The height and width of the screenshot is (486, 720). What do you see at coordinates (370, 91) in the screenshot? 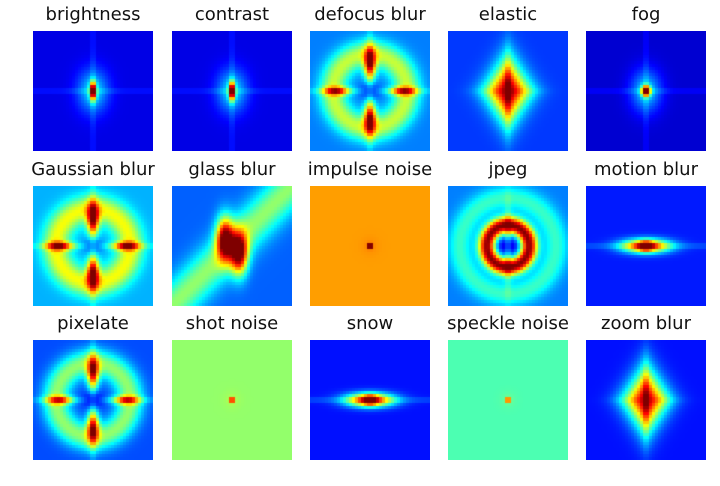
I see `heatmap-defocus-blur` at bounding box center [370, 91].